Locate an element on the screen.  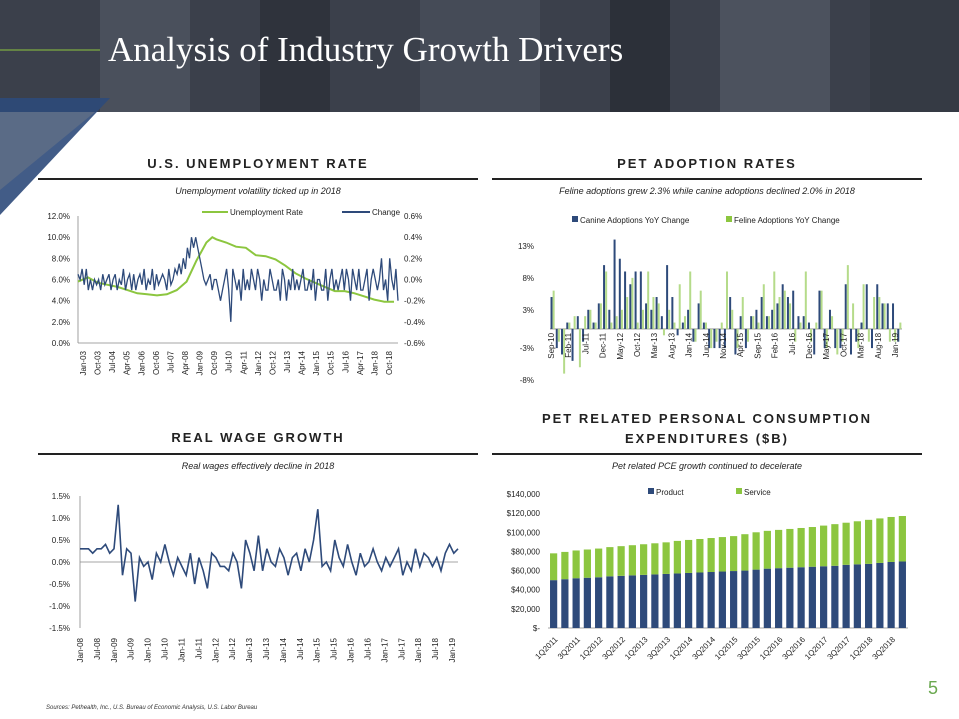
x-tick-label: Jan-14 is located at coordinates (689, 344).